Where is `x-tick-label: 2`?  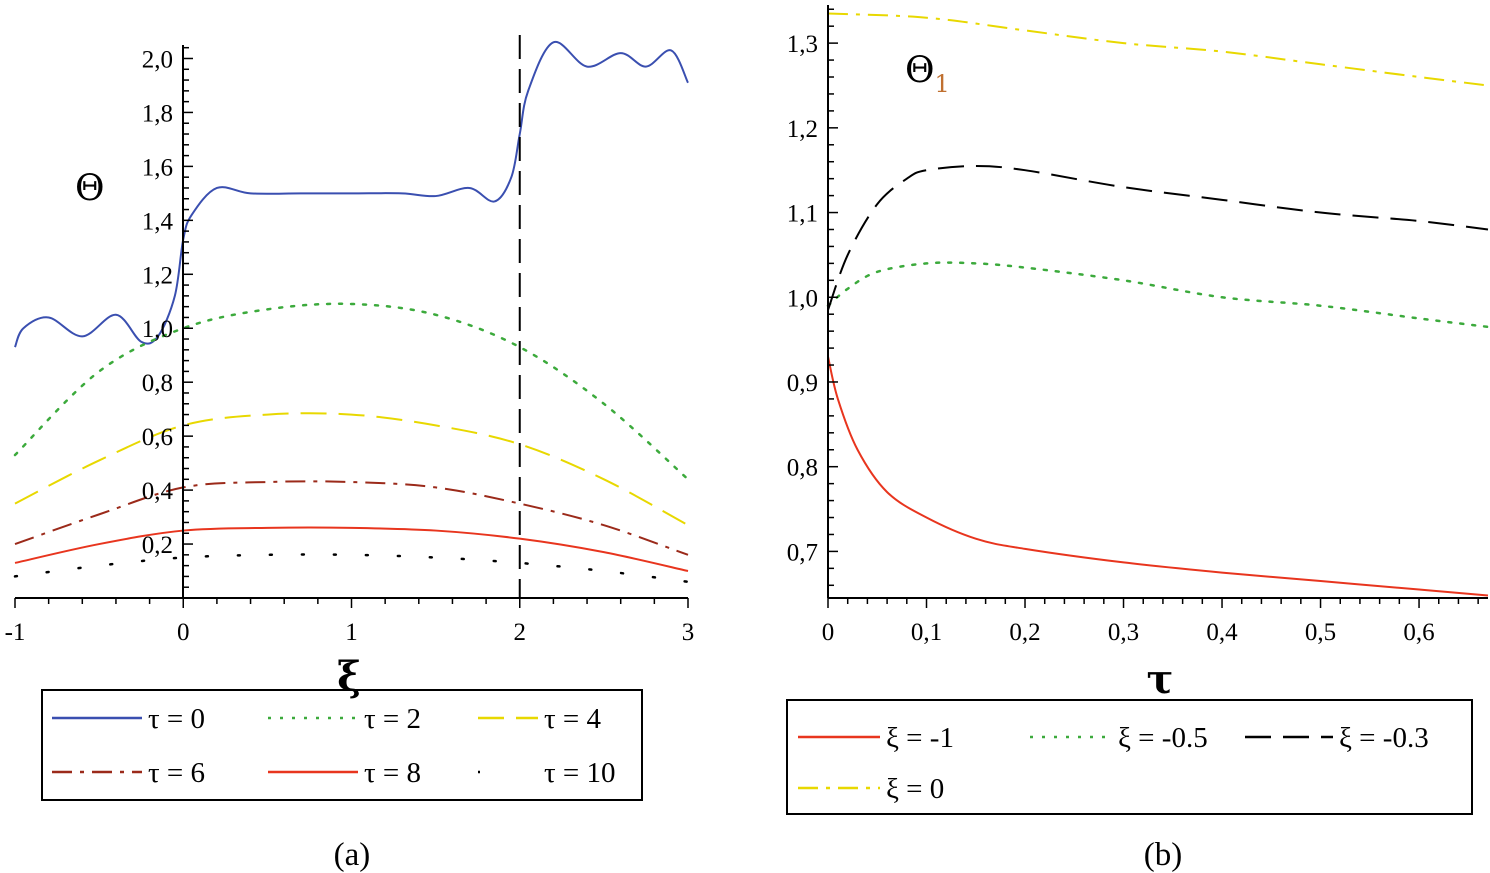
x-tick-label: 2 is located at coordinates (520, 632).